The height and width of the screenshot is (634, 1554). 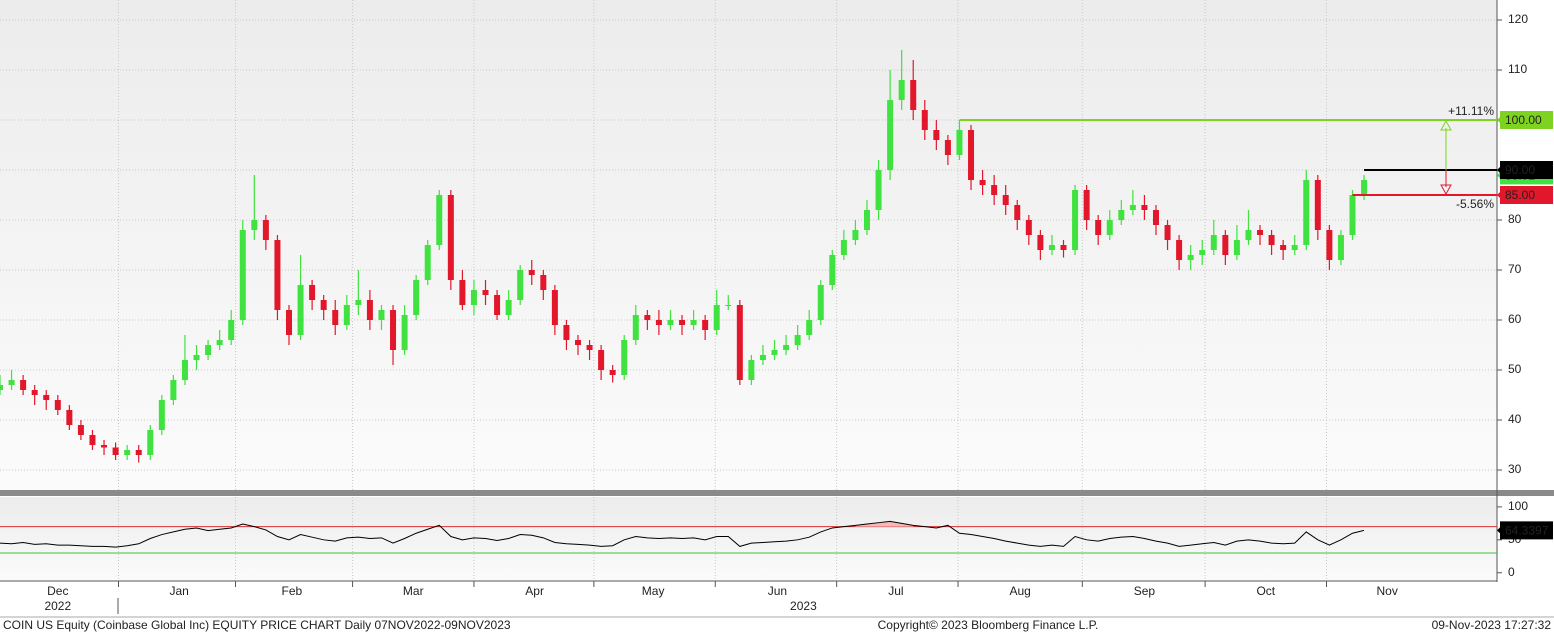 I want to click on x-tick-label: Feb, so click(x=292, y=591).